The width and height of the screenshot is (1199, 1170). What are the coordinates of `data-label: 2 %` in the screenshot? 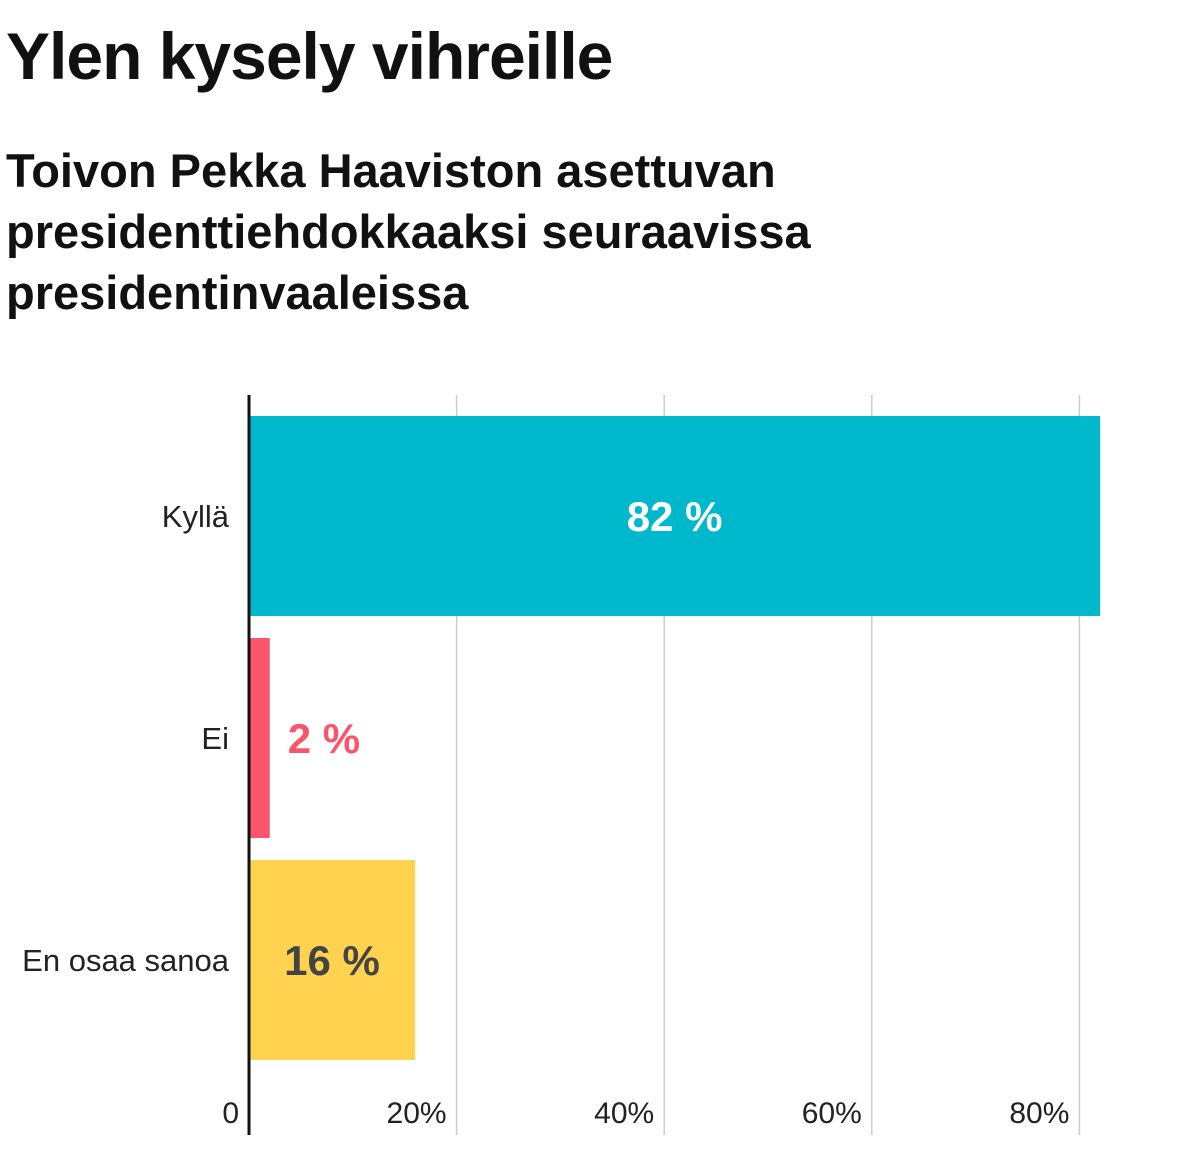 It's located at (324, 738).